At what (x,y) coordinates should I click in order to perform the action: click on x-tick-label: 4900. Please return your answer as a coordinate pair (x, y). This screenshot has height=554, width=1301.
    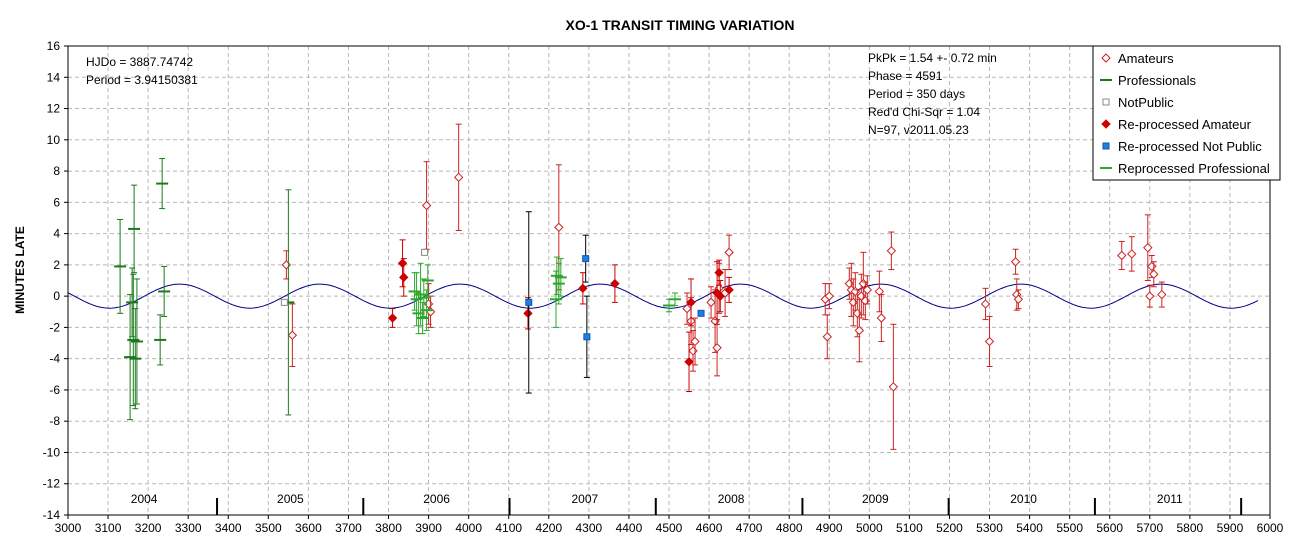
    Looking at the image, I should click on (829, 528).